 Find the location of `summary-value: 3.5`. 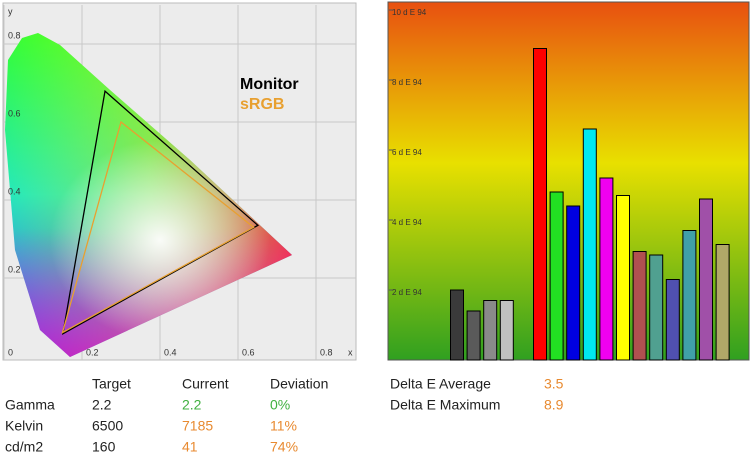

summary-value: 3.5 is located at coordinates (554, 384).